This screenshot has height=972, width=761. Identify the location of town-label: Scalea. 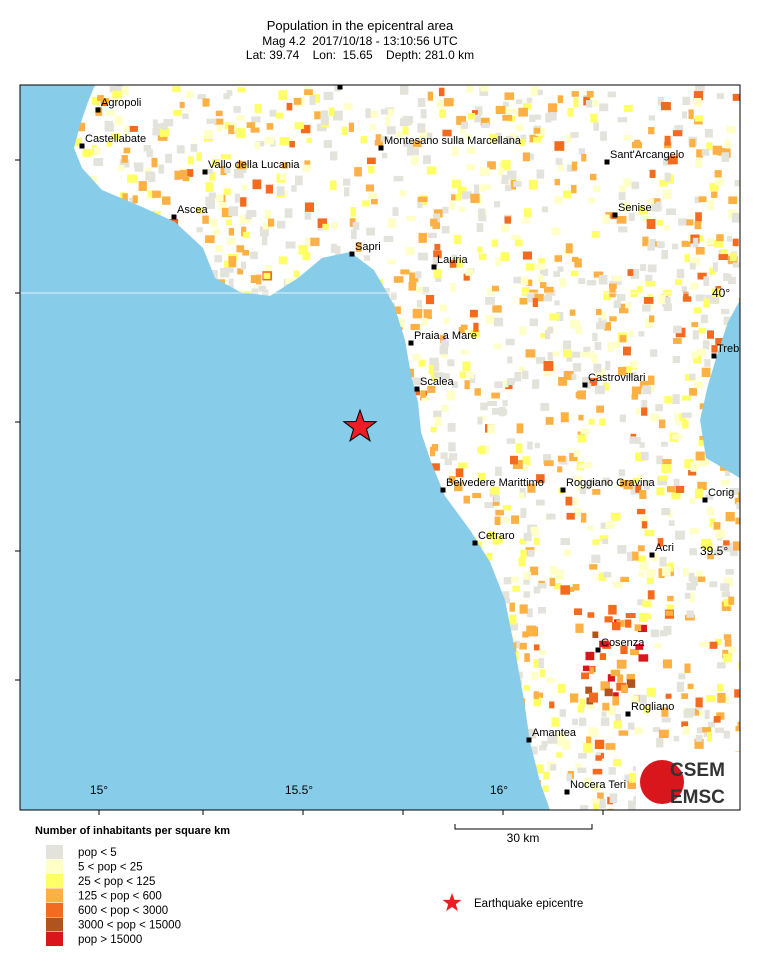
(437, 382).